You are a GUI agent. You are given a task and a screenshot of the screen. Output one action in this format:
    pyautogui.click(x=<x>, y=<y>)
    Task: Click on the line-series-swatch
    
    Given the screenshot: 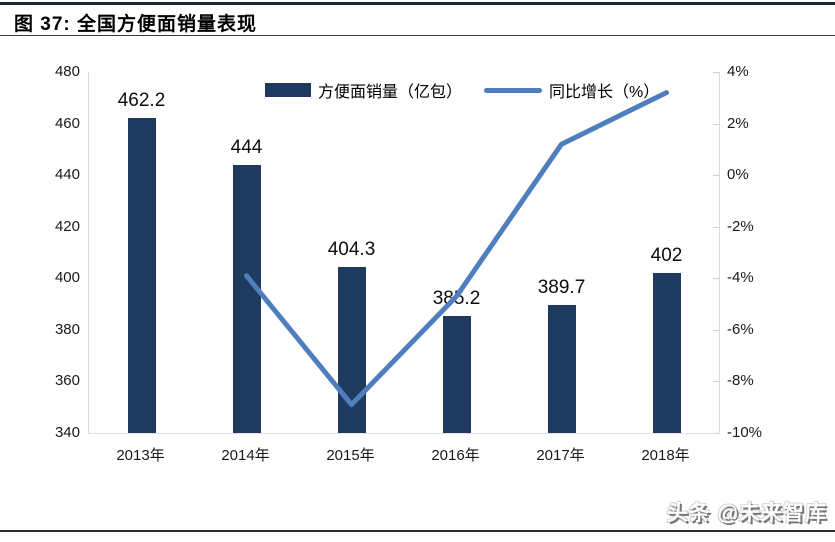 What is the action you would take?
    pyautogui.click(x=513, y=90)
    